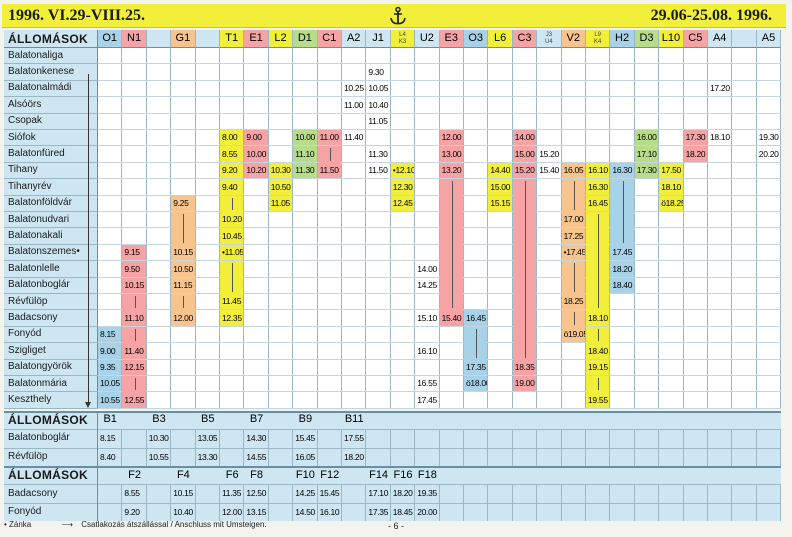 This screenshot has height=537, width=792. Describe the element at coordinates (500, 203) in the screenshot. I see `departure-time: 15.15` at that location.